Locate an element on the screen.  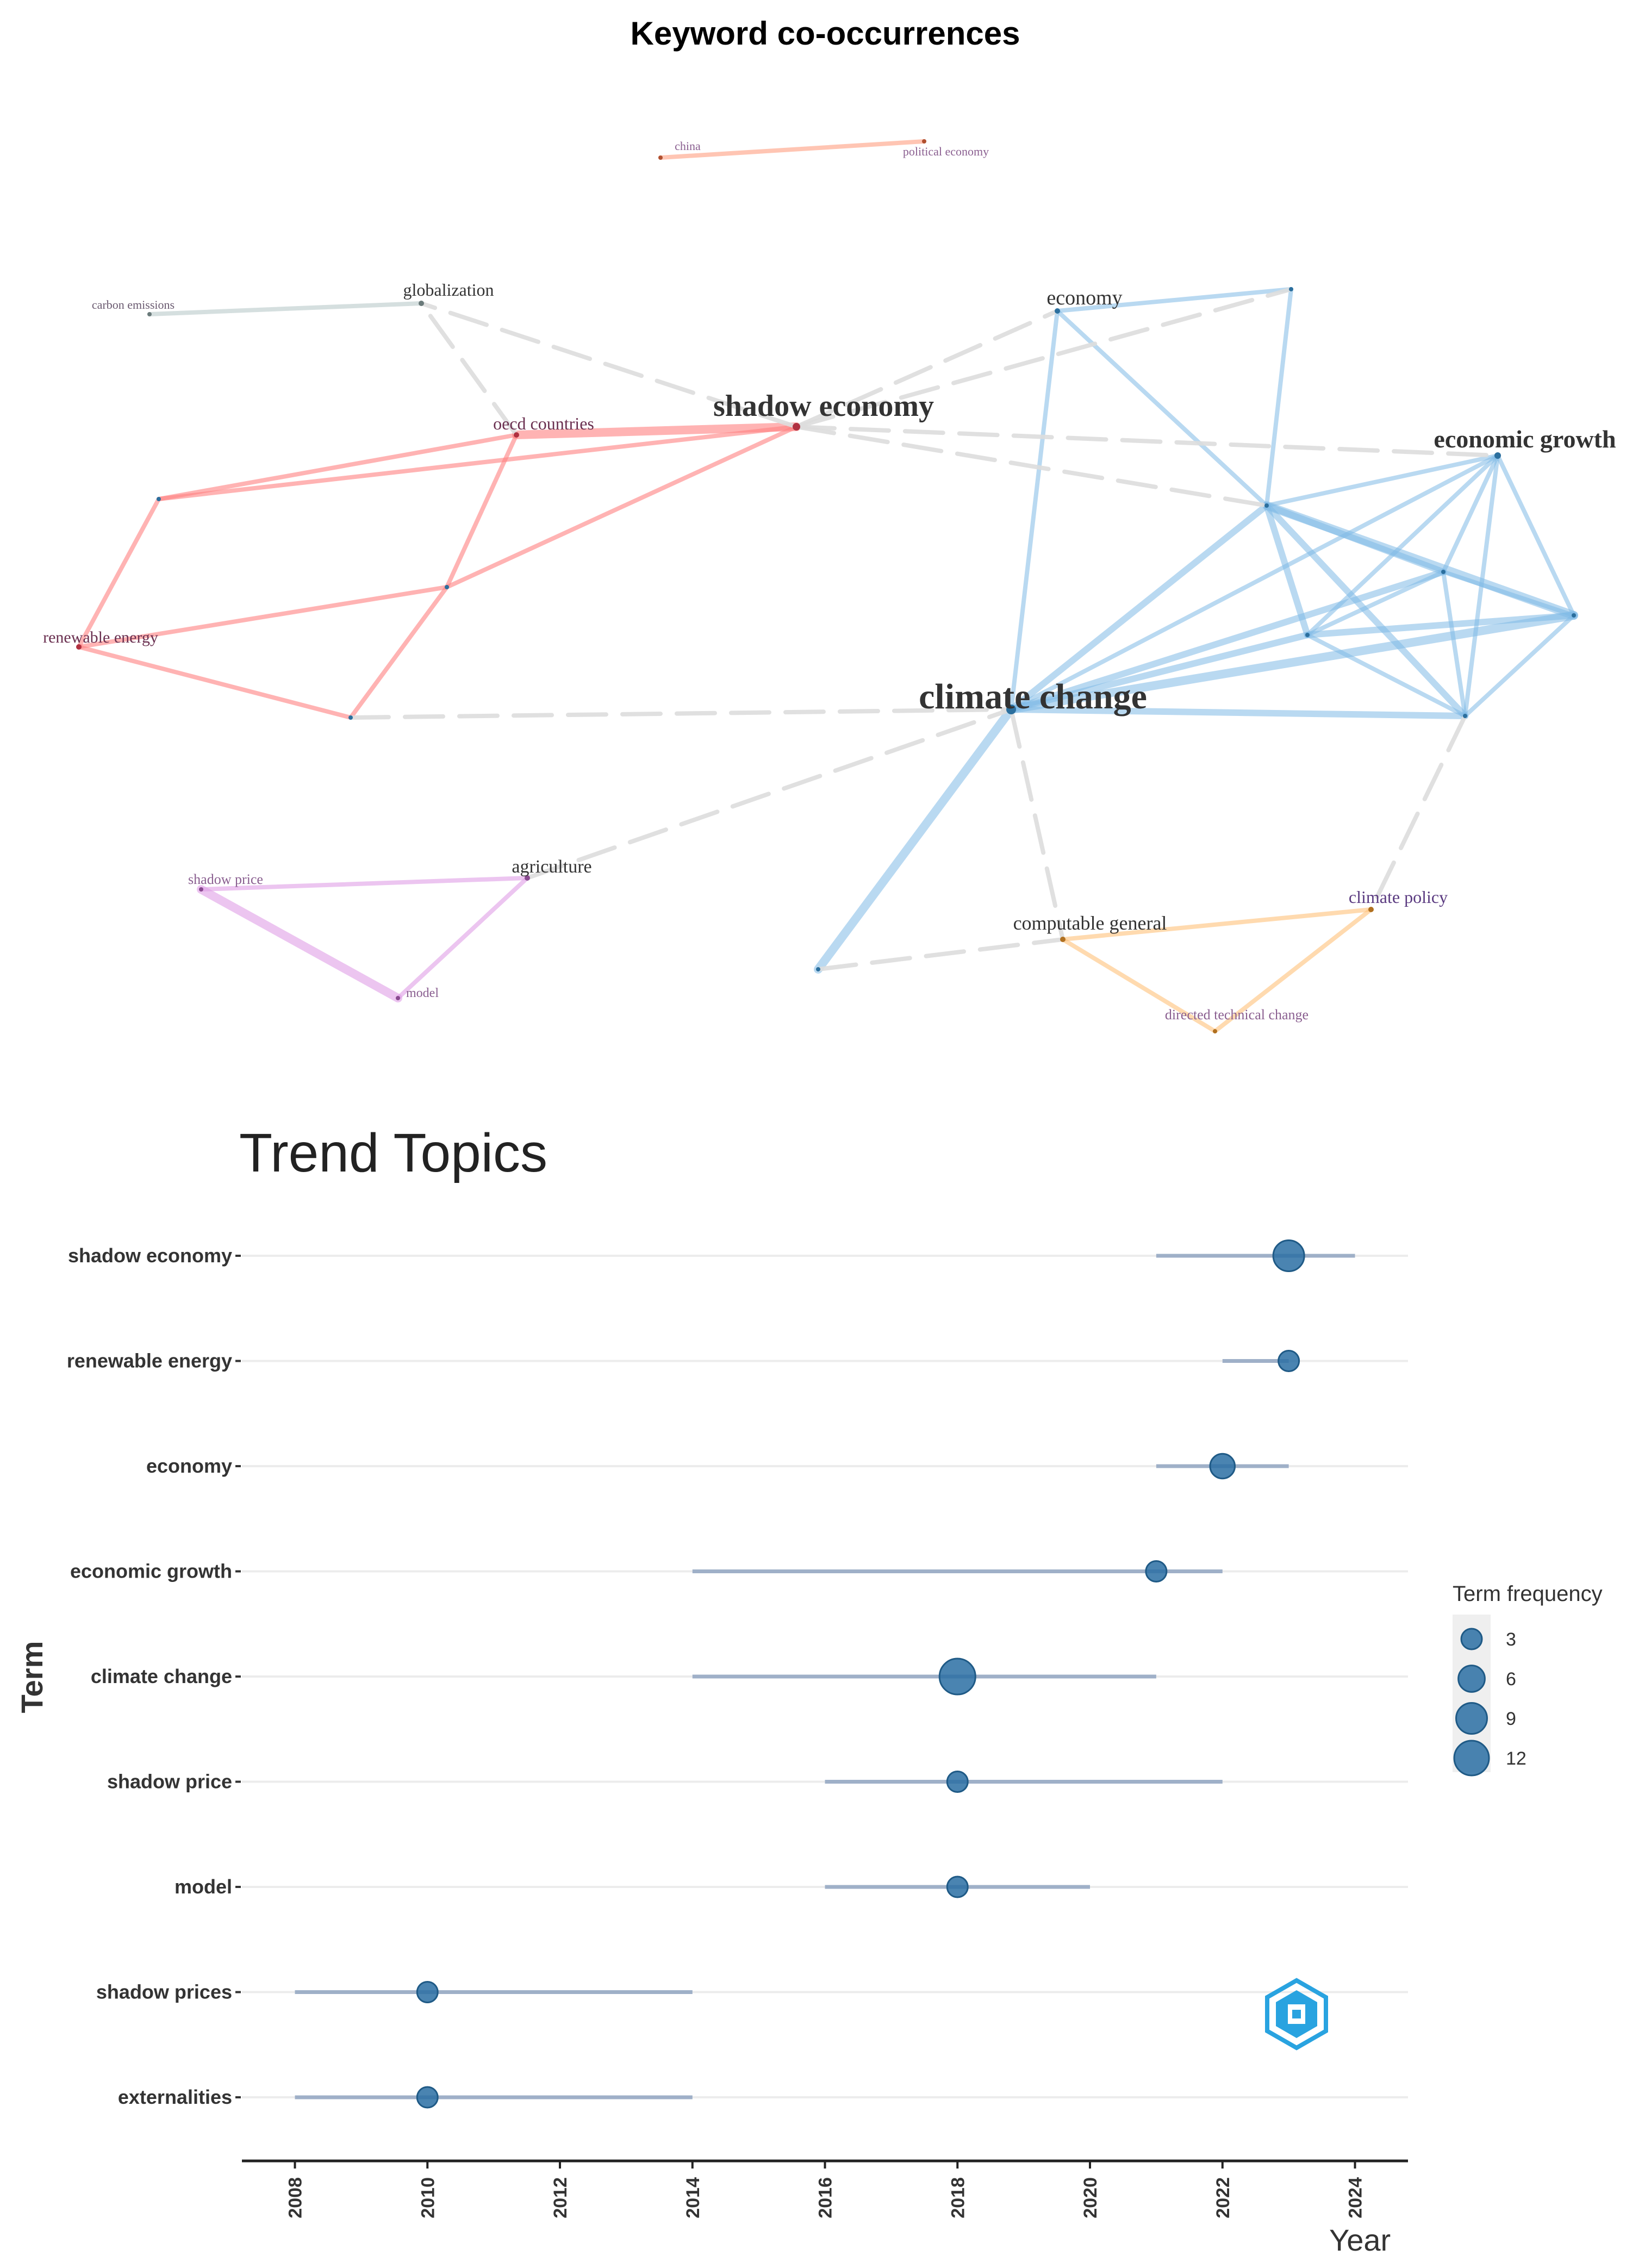
term-label: shadow economy is located at coordinates (150, 1255).